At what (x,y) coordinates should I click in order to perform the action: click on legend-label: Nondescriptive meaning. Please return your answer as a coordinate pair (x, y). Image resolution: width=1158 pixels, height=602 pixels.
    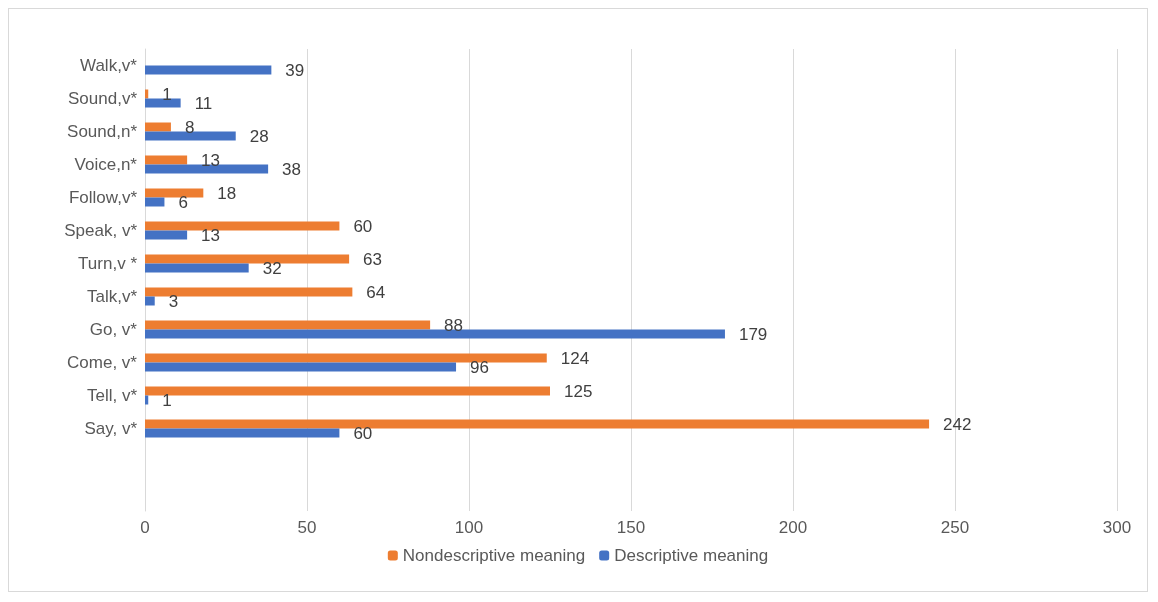
    Looking at the image, I should click on (494, 555).